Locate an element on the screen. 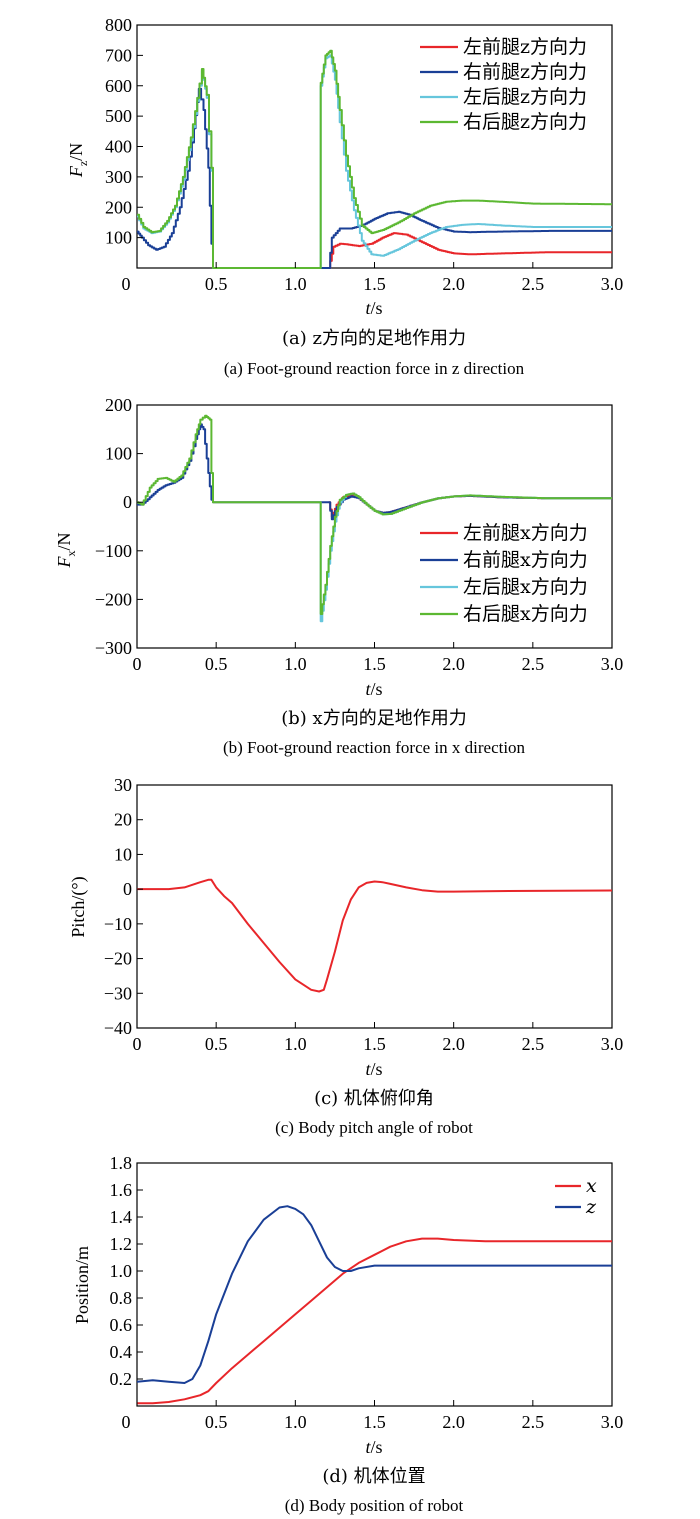  x-axis-label-d: t/s is located at coordinates (373, 1447).